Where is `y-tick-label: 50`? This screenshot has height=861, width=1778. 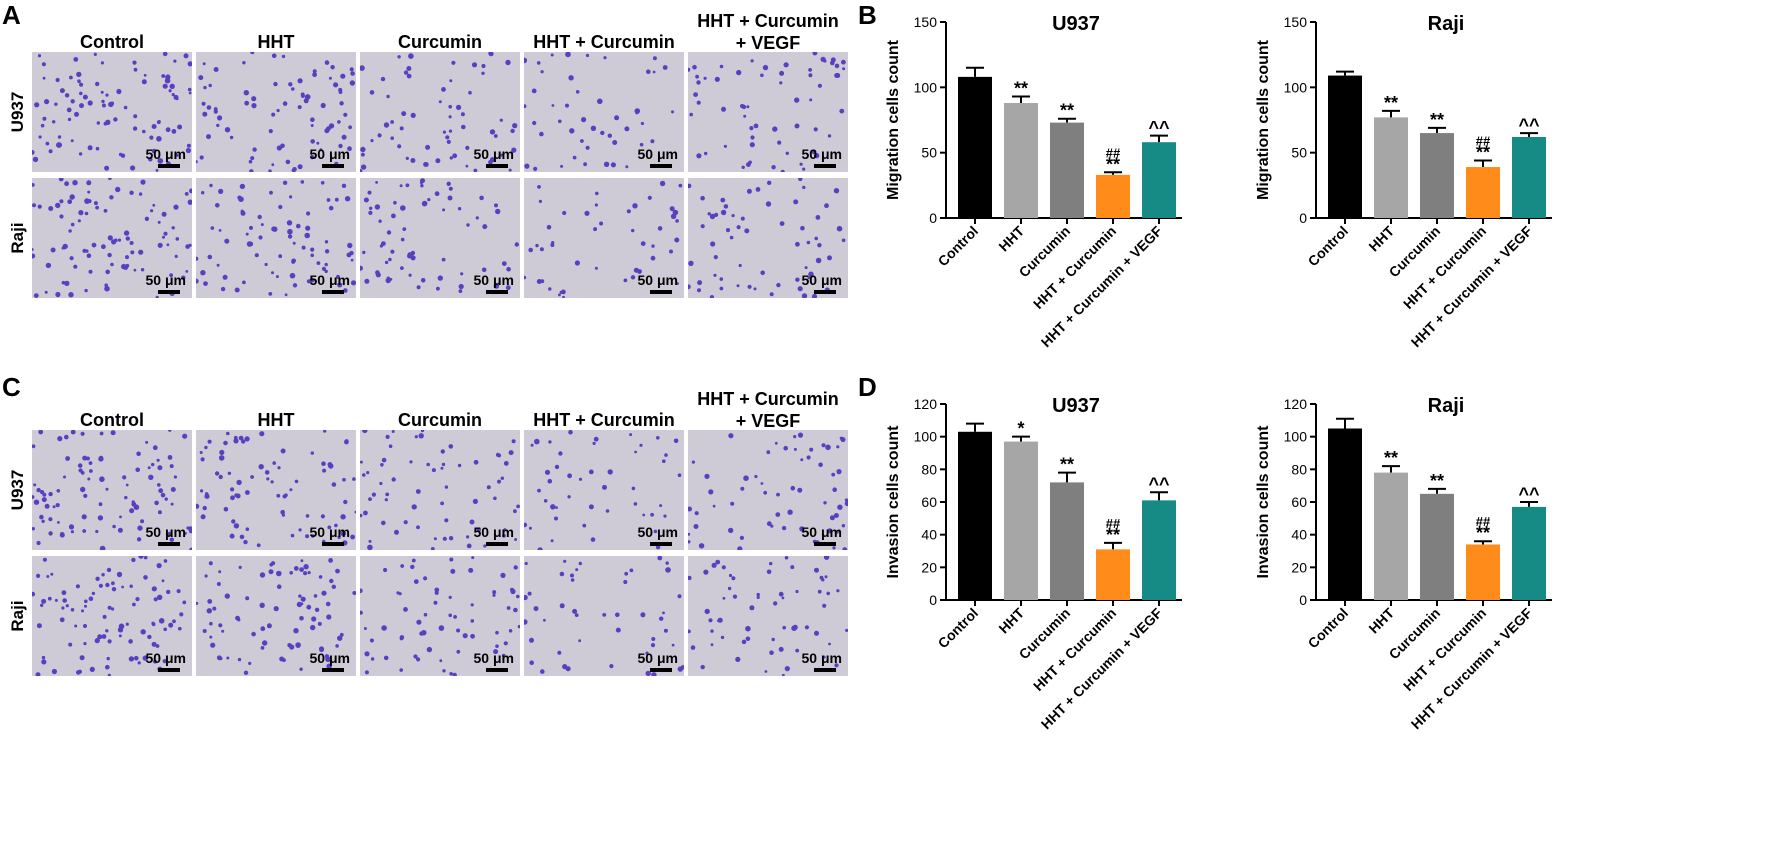
y-tick-label: 50 is located at coordinates (1299, 153).